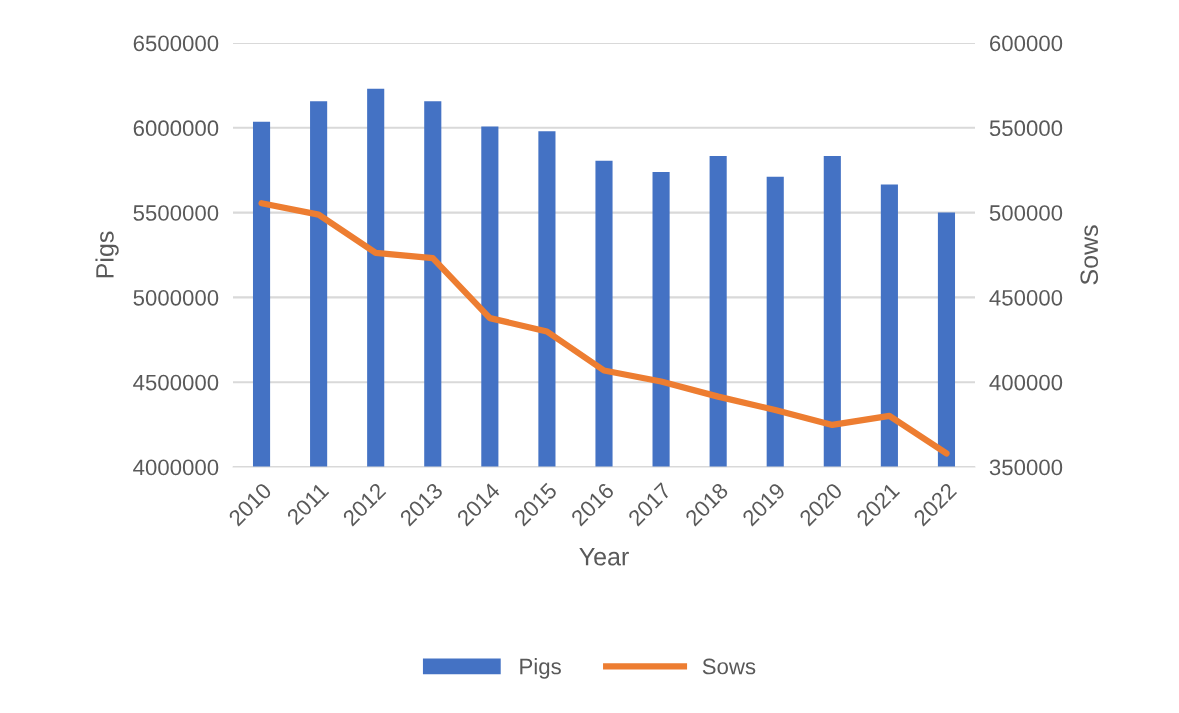  What do you see at coordinates (1026, 43) in the screenshot?
I see `y2-tick-label: 600000` at bounding box center [1026, 43].